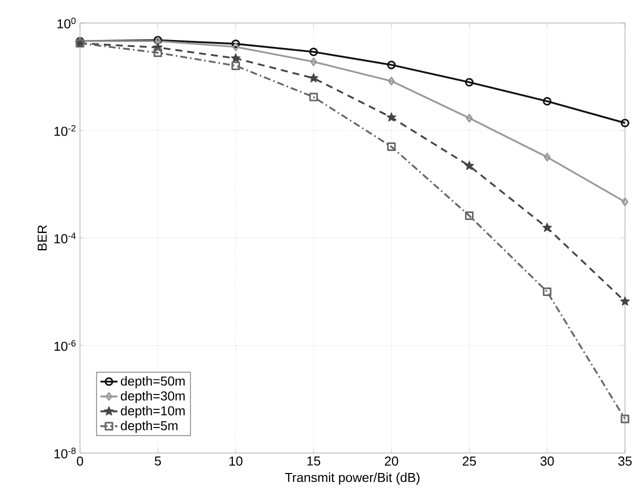 The width and height of the screenshot is (637, 501). I want to click on x-tick-label: 25, so click(469, 461).